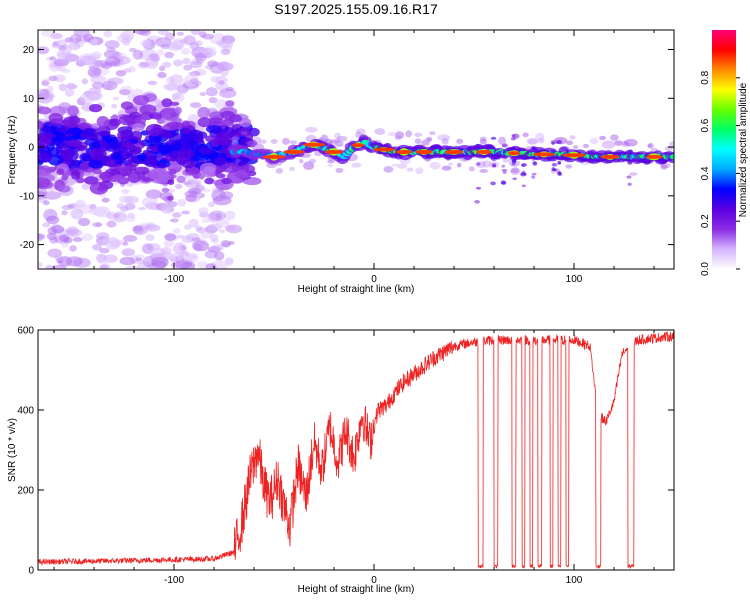  Describe the element at coordinates (724, 149) in the screenshot. I see `colorbar-scale` at that location.